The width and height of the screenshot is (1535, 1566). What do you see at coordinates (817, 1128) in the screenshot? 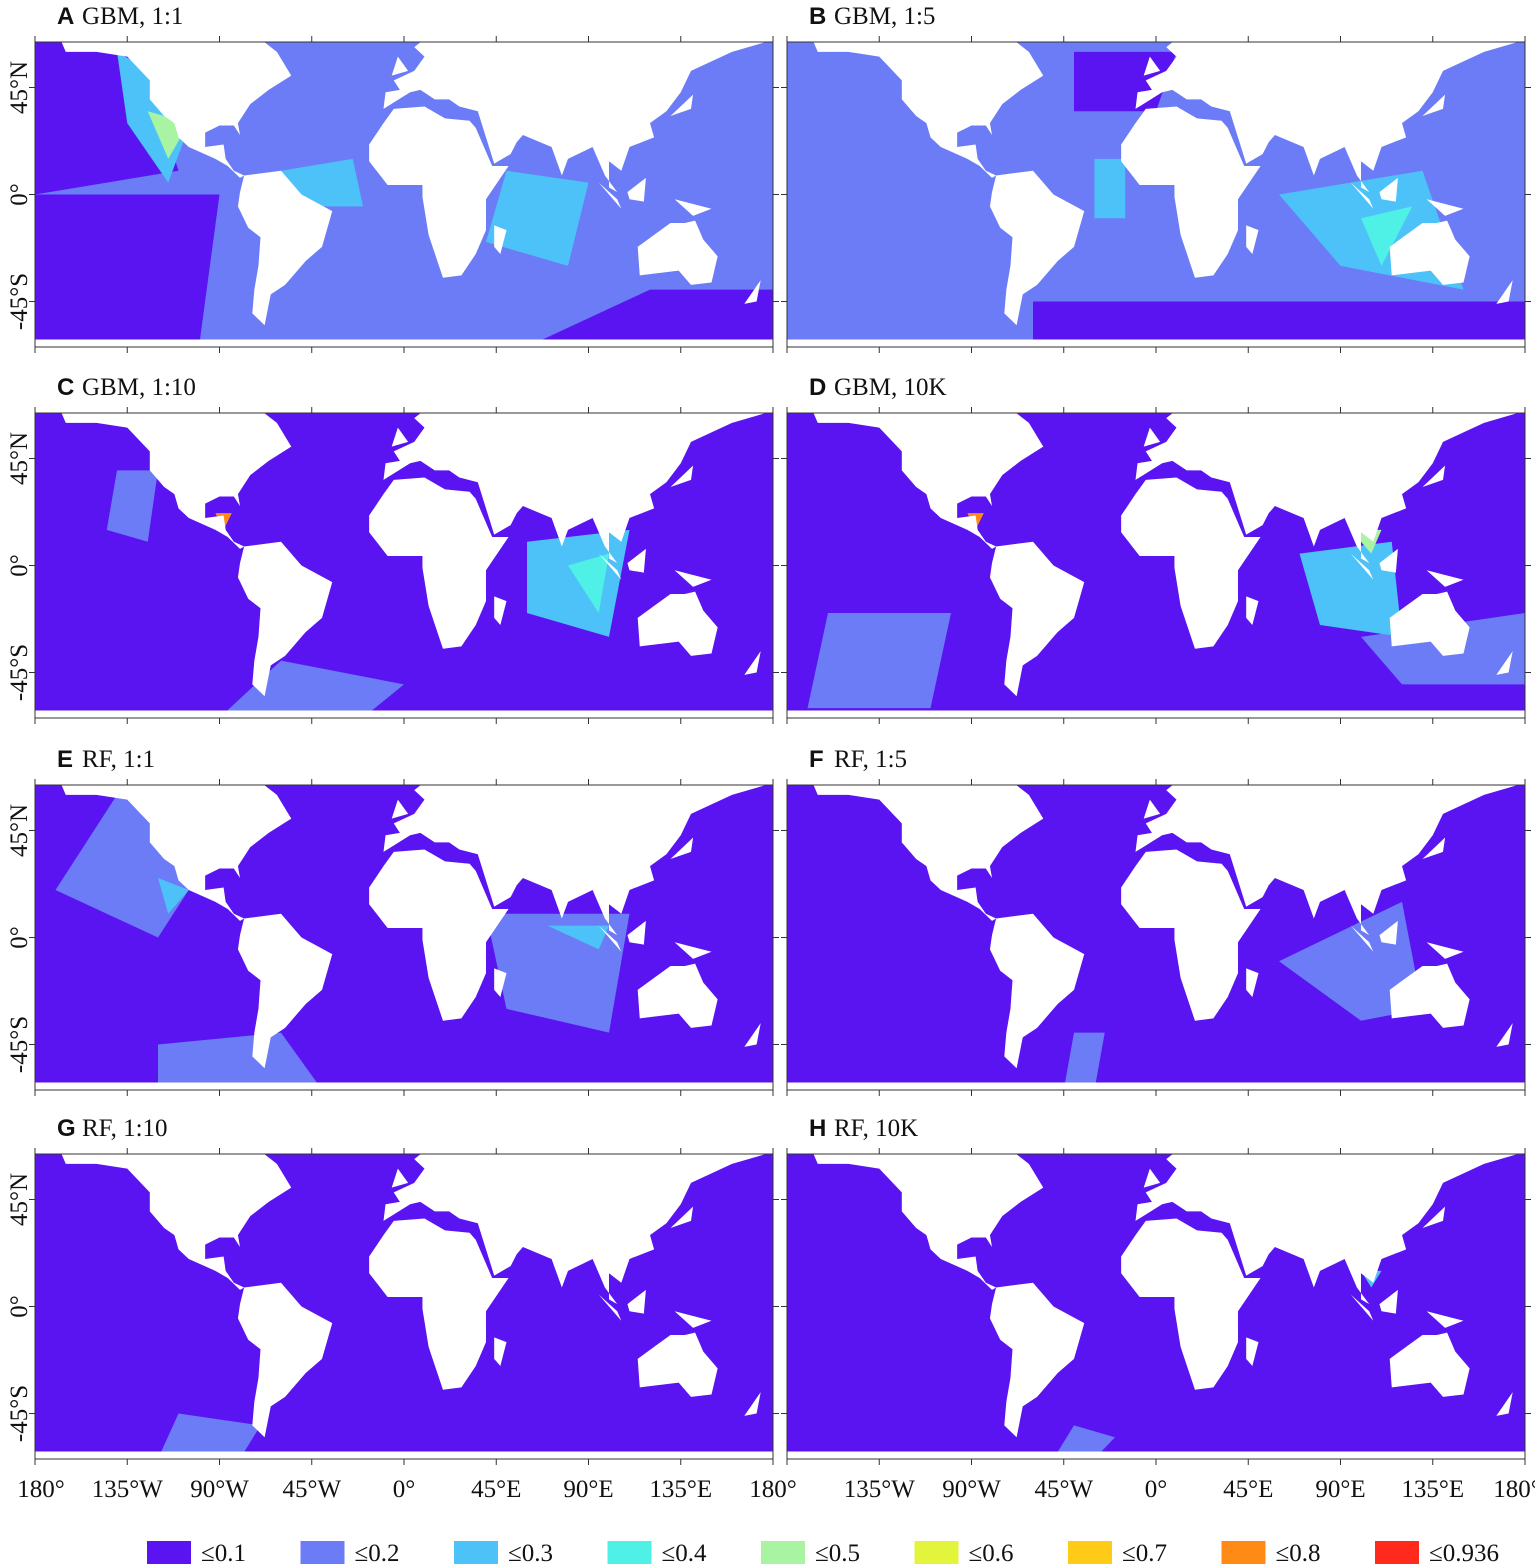
I see `panel-letter: H` at bounding box center [817, 1128].